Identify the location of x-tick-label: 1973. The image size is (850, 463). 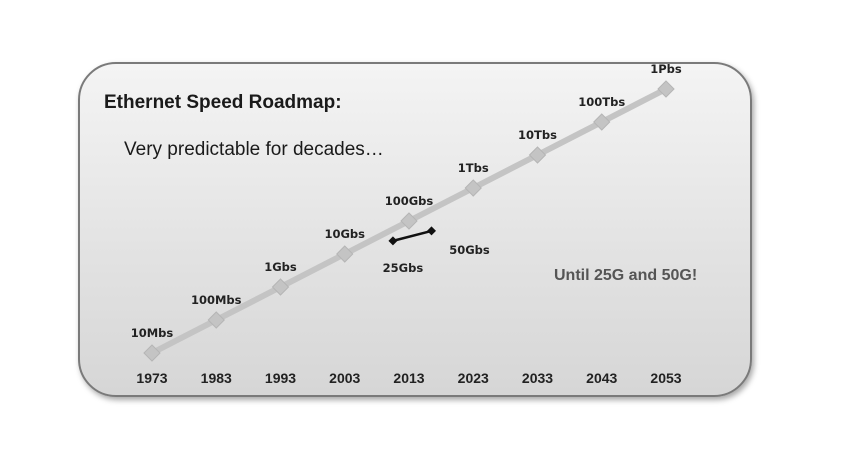
(151, 378).